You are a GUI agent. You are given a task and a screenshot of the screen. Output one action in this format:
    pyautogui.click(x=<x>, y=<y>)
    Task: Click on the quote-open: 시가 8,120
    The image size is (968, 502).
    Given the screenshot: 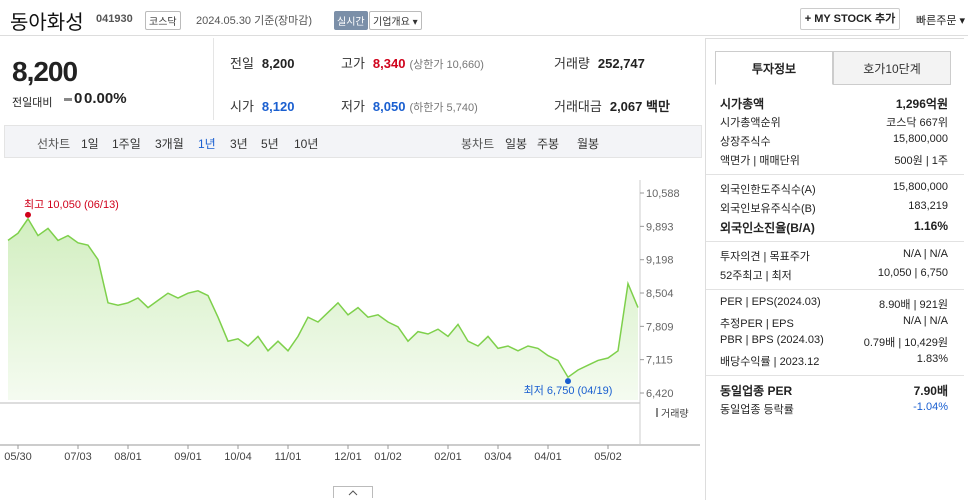 What is the action you would take?
    pyautogui.click(x=262, y=105)
    